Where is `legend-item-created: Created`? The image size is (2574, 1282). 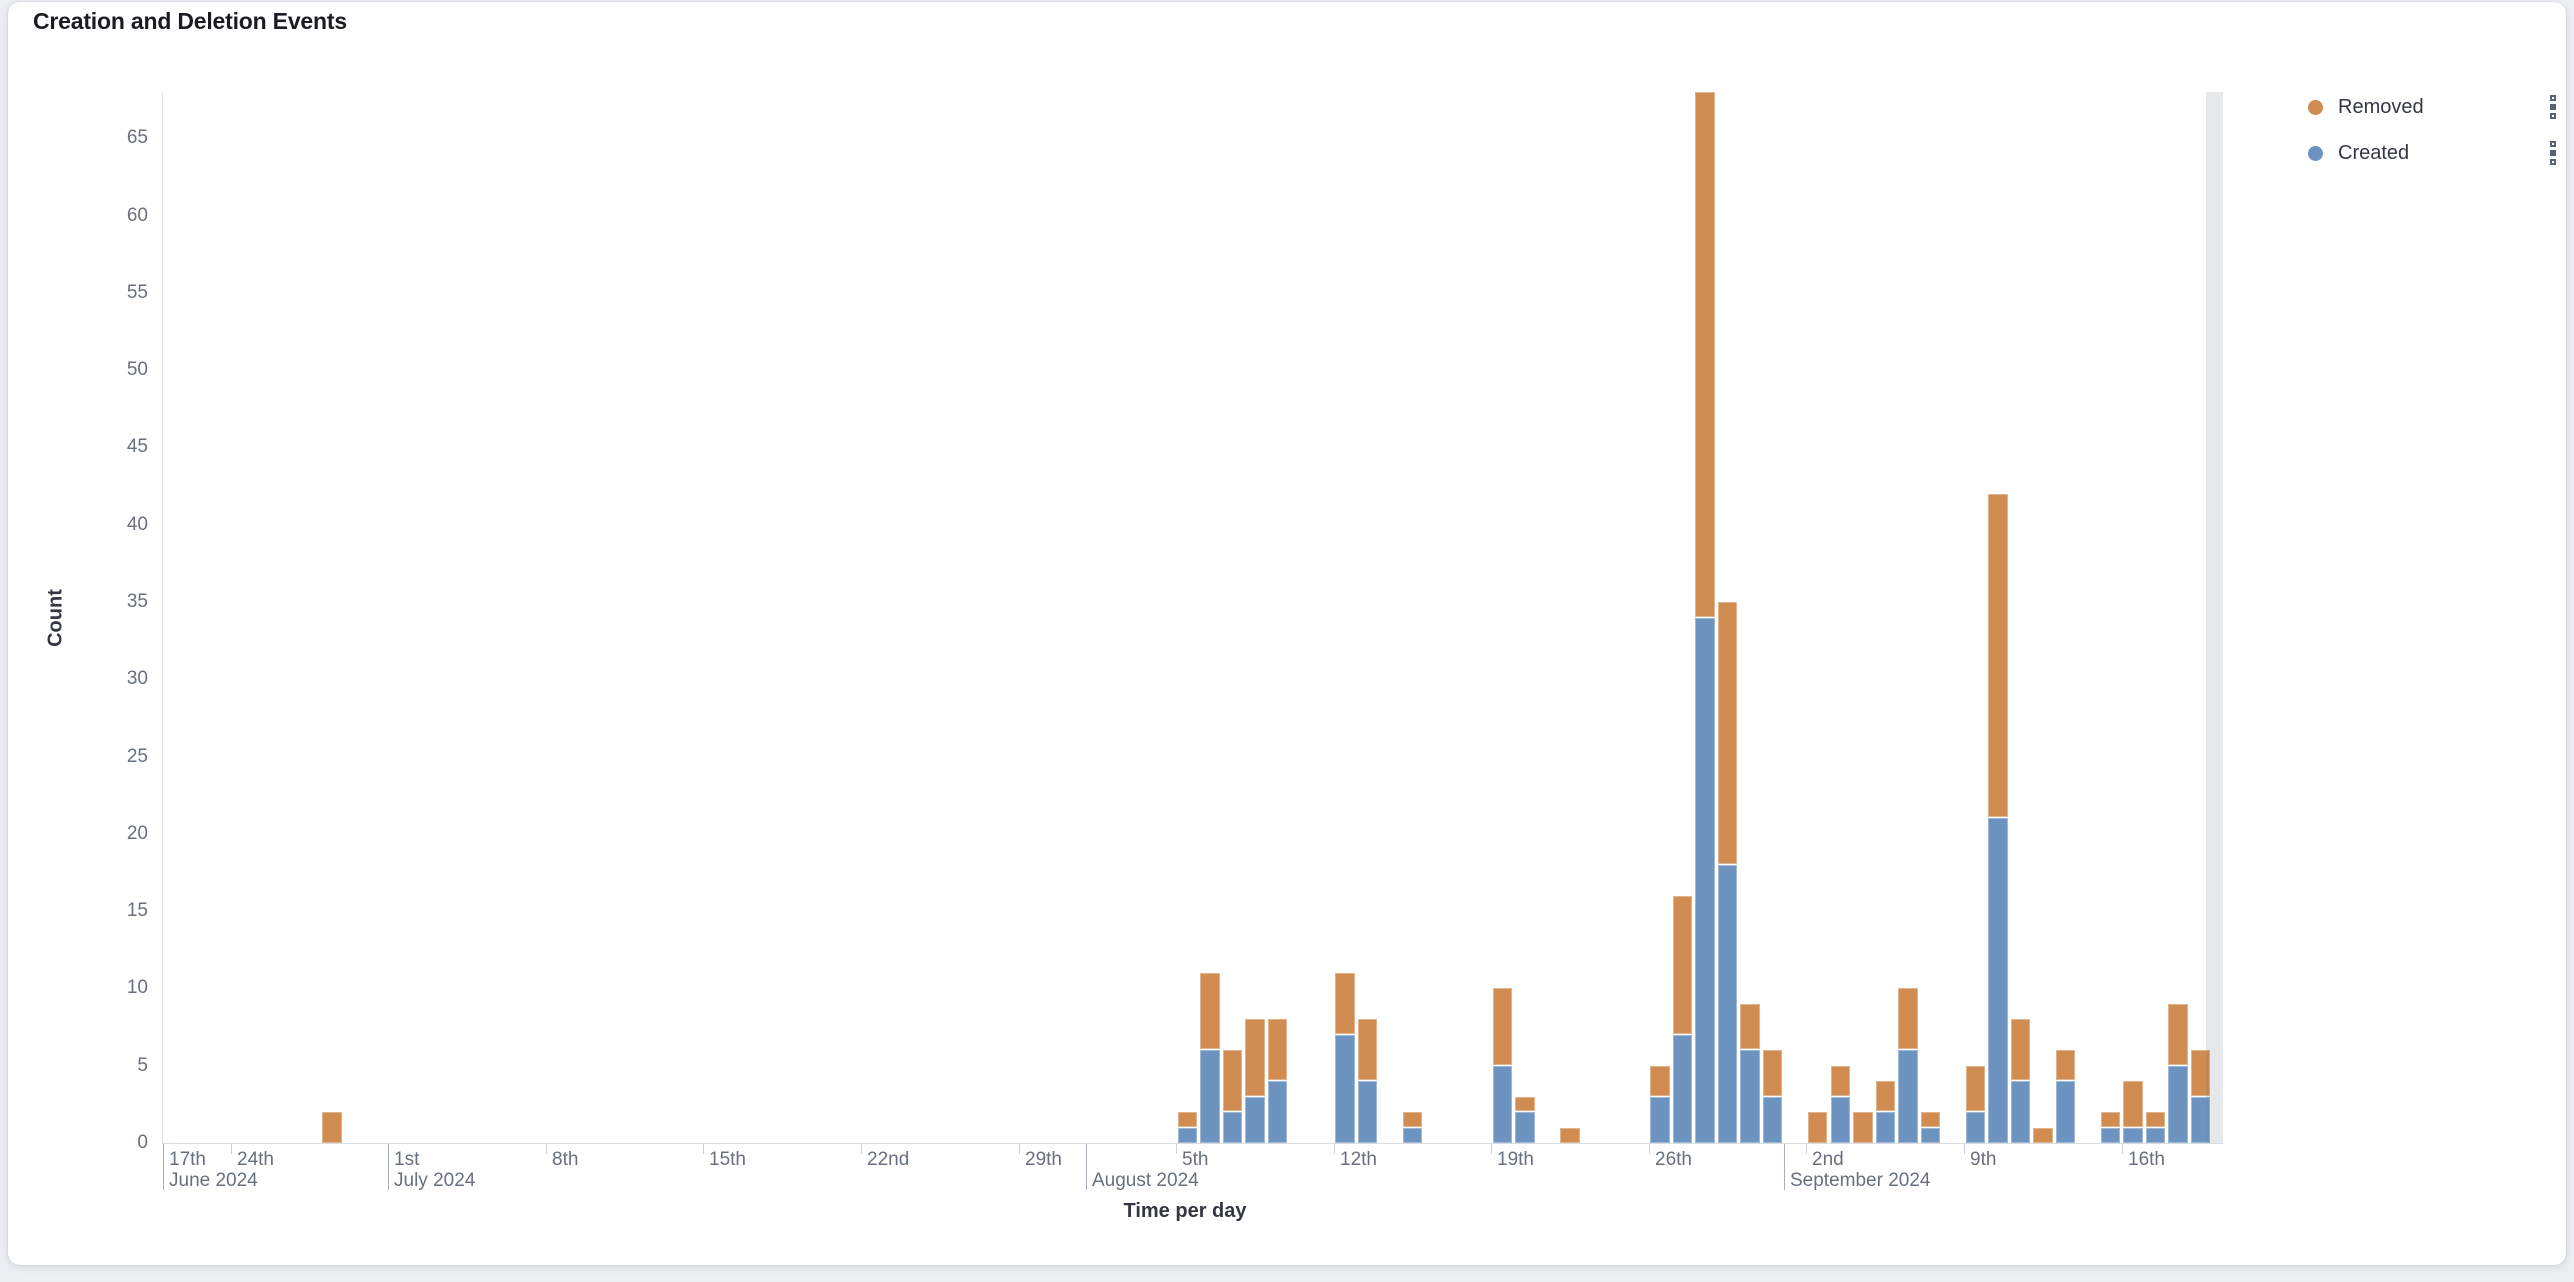 legend-item-created: Created is located at coordinates (2433, 153).